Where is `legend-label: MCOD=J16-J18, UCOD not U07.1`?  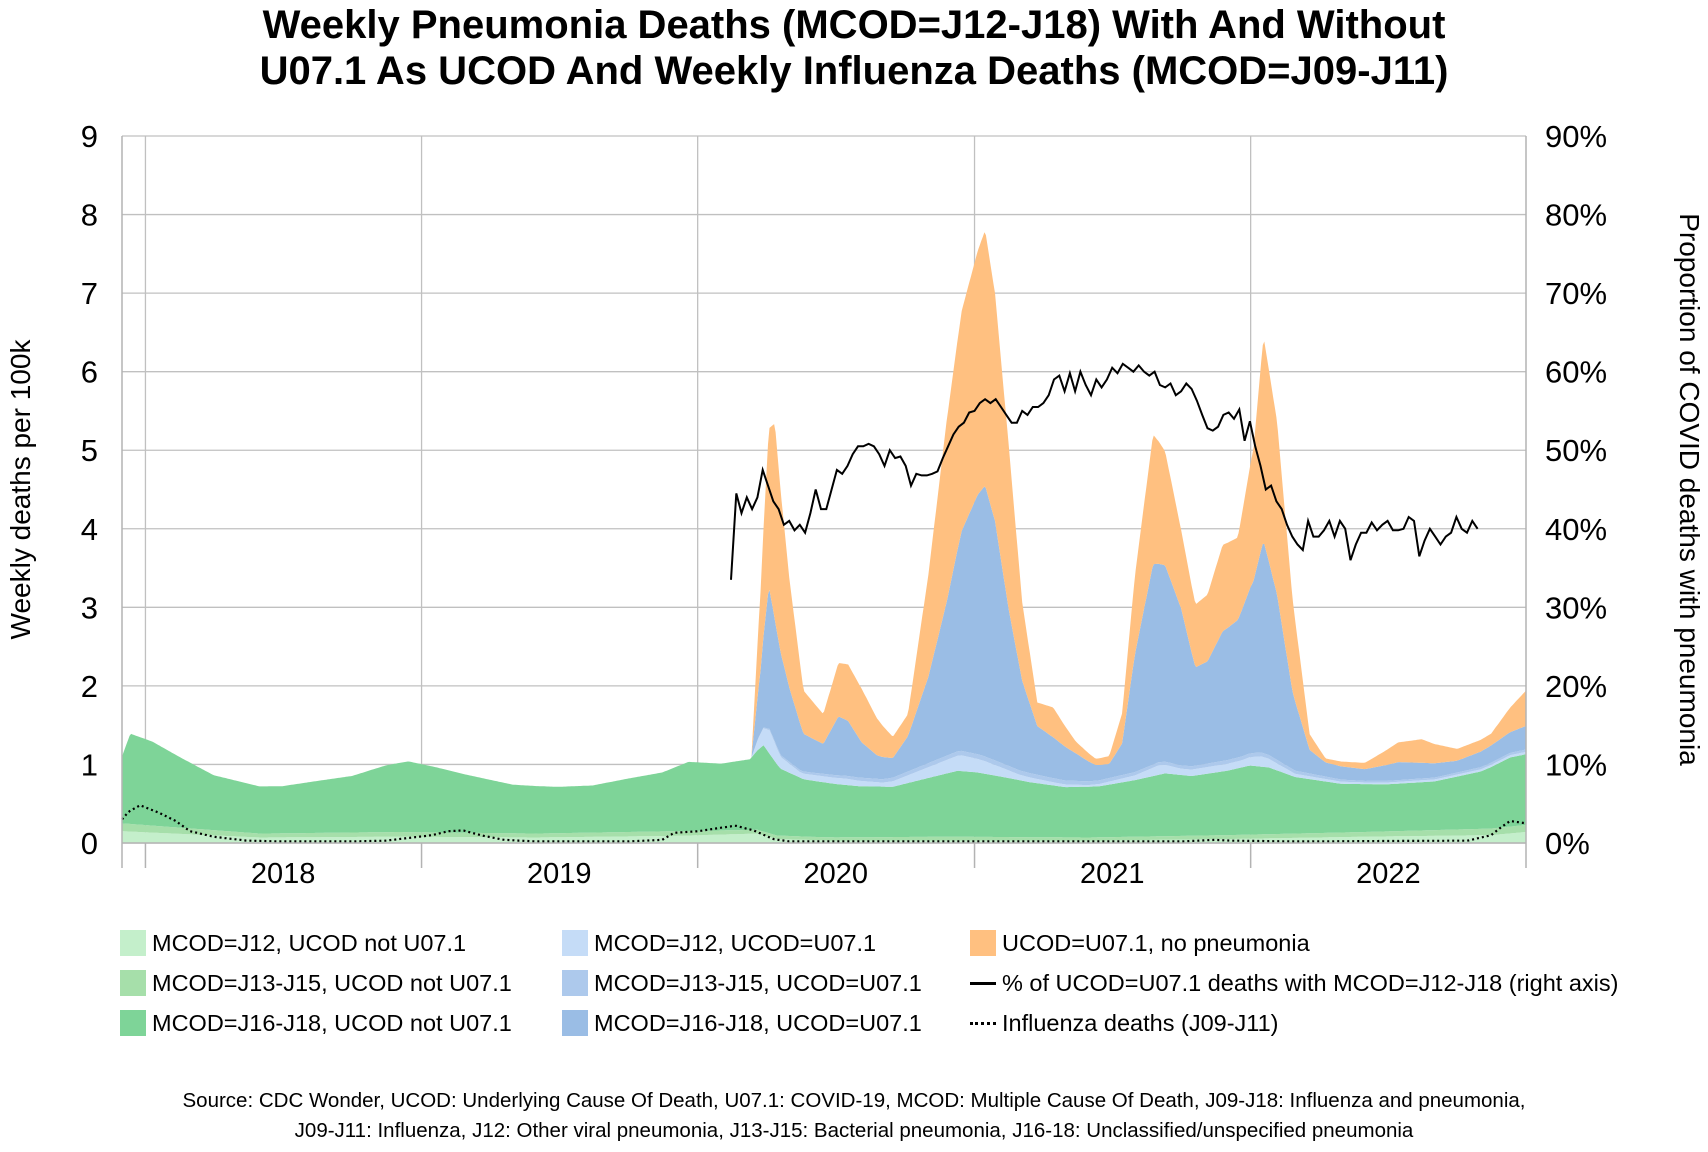
legend-label: MCOD=J16-J18, UCOD not U07.1 is located at coordinates (332, 1022).